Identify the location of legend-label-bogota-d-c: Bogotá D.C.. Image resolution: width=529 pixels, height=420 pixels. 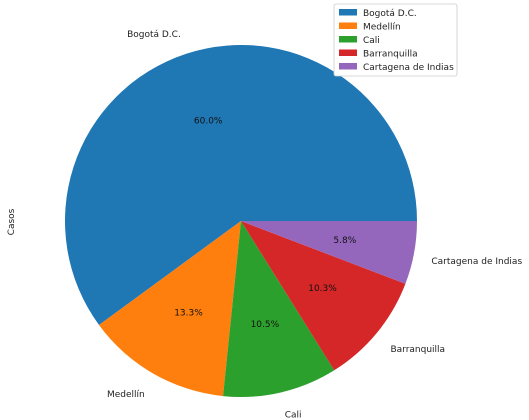
(390, 14).